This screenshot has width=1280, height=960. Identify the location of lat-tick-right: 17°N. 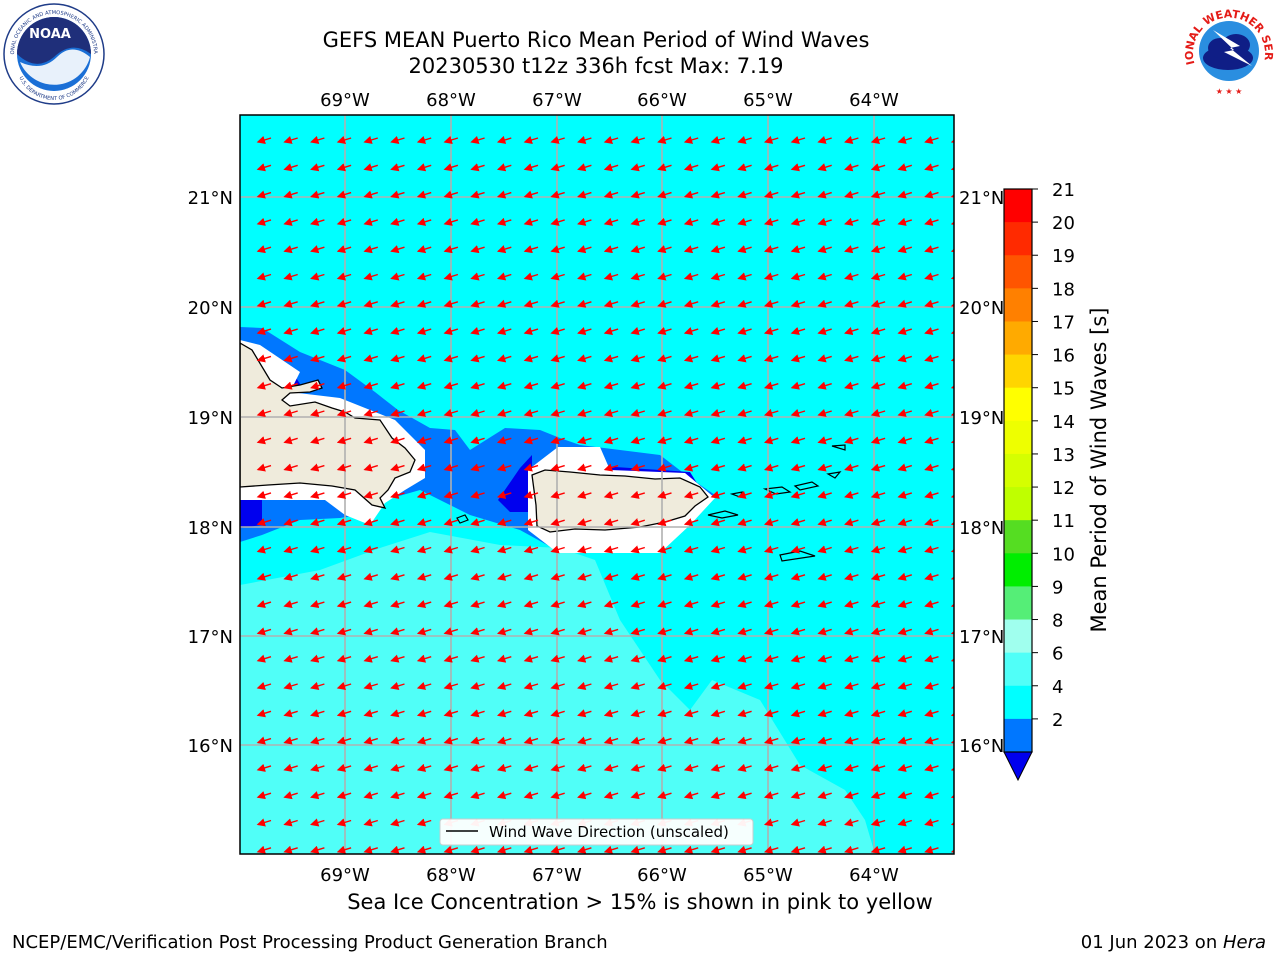
(981, 637).